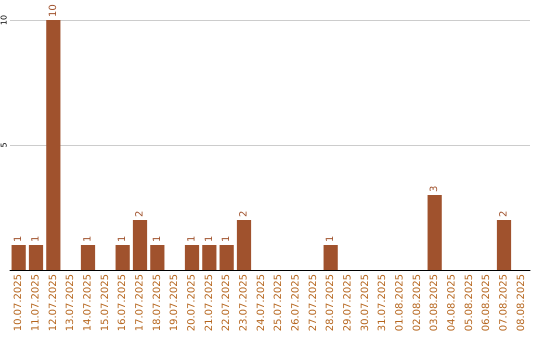 The width and height of the screenshot is (540, 340). Describe the element at coordinates (521, 303) in the screenshot. I see `x-tick-label: 08.08.2025` at that location.